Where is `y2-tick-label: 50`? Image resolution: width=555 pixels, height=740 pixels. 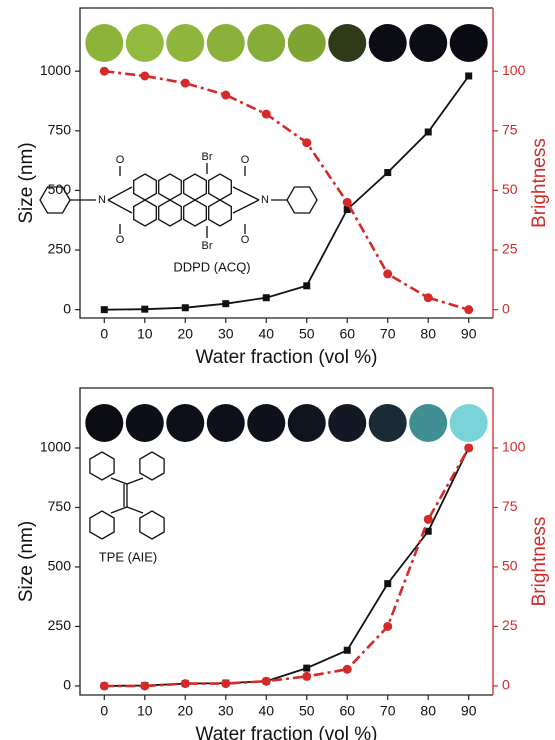 y2-tick-label: 50 is located at coordinates (510, 566).